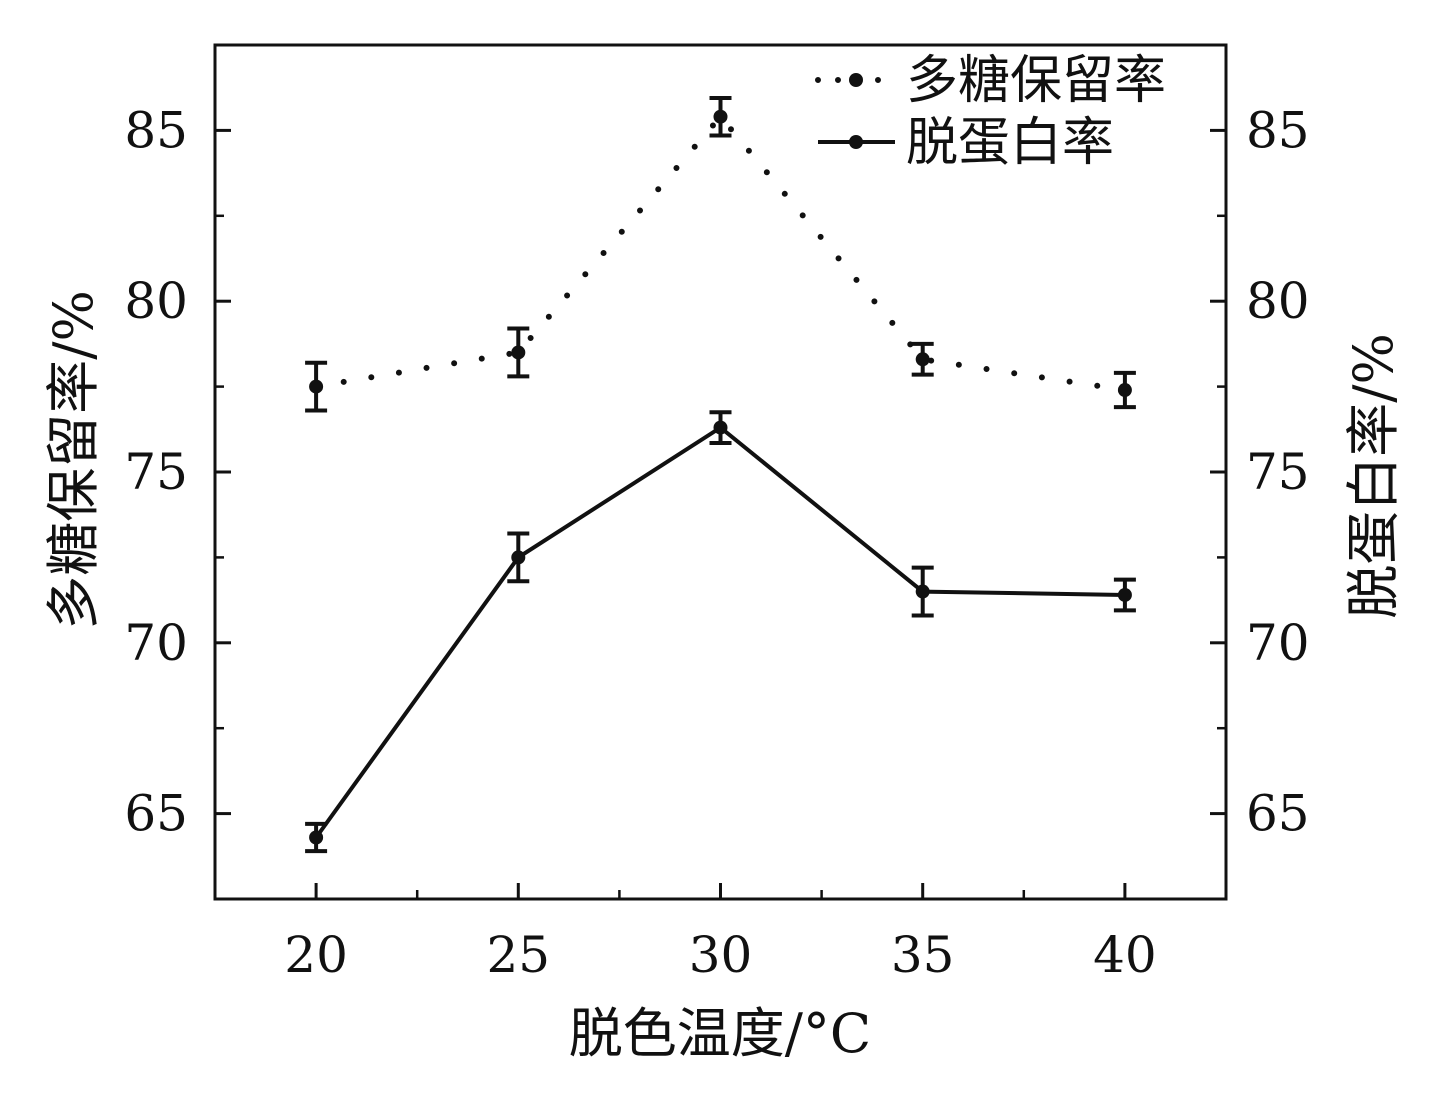 Image resolution: width=1454 pixels, height=1094 pixels. I want to click on y-tick-label-left: 75, so click(156, 472).